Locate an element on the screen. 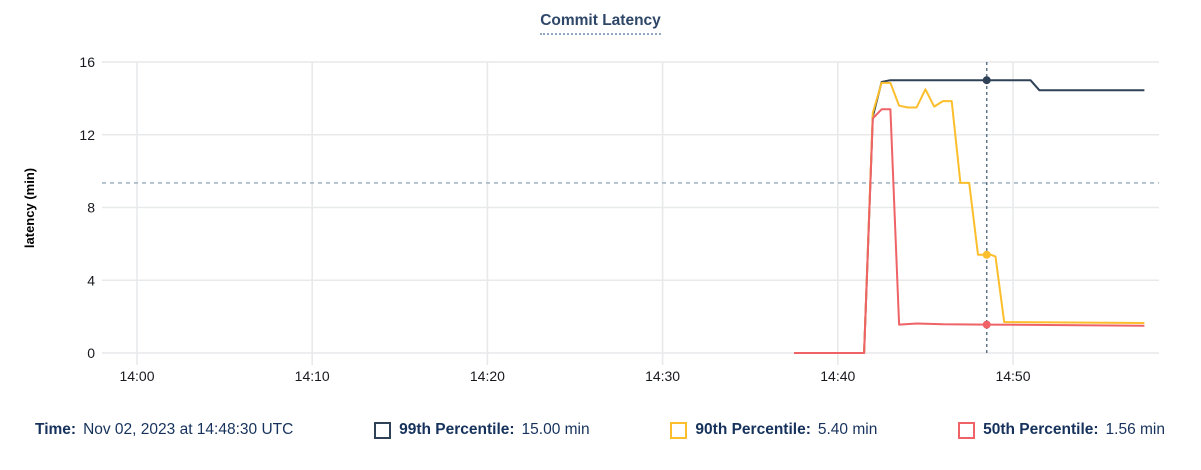  x-tick-label: 14:00 is located at coordinates (136, 376).